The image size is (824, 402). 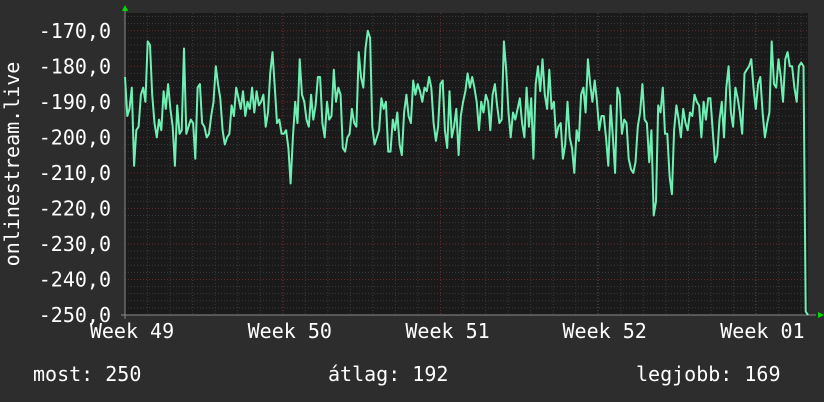 I want to click on x-tick-label: Week 51, so click(x=447, y=331).